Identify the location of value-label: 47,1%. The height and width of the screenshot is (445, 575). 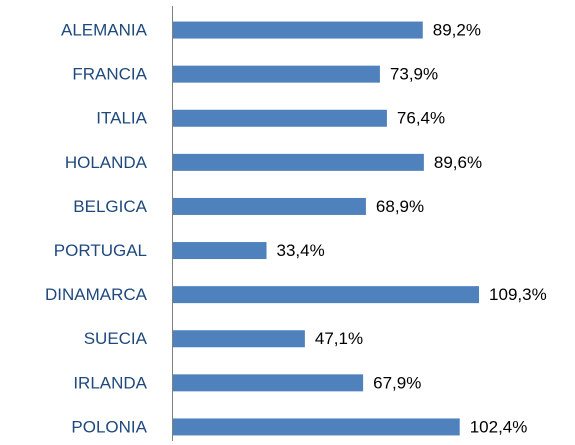
(339, 338).